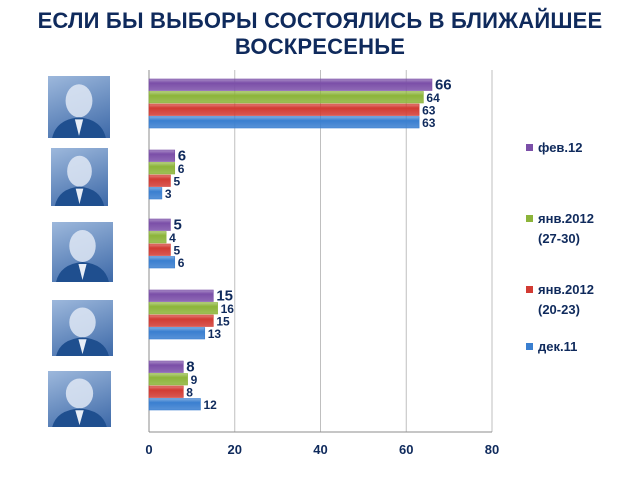 The image size is (640, 480). Describe the element at coordinates (194, 380) in the screenshot. I see `data-label: 9` at that location.